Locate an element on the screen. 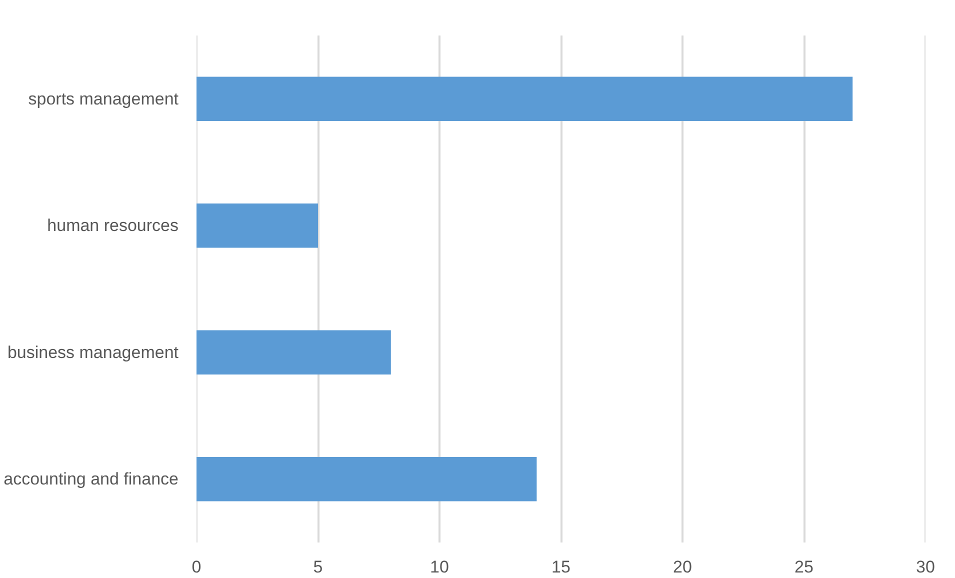 This screenshot has height=578, width=955. y-tick-label: accounting and finance is located at coordinates (91, 479).